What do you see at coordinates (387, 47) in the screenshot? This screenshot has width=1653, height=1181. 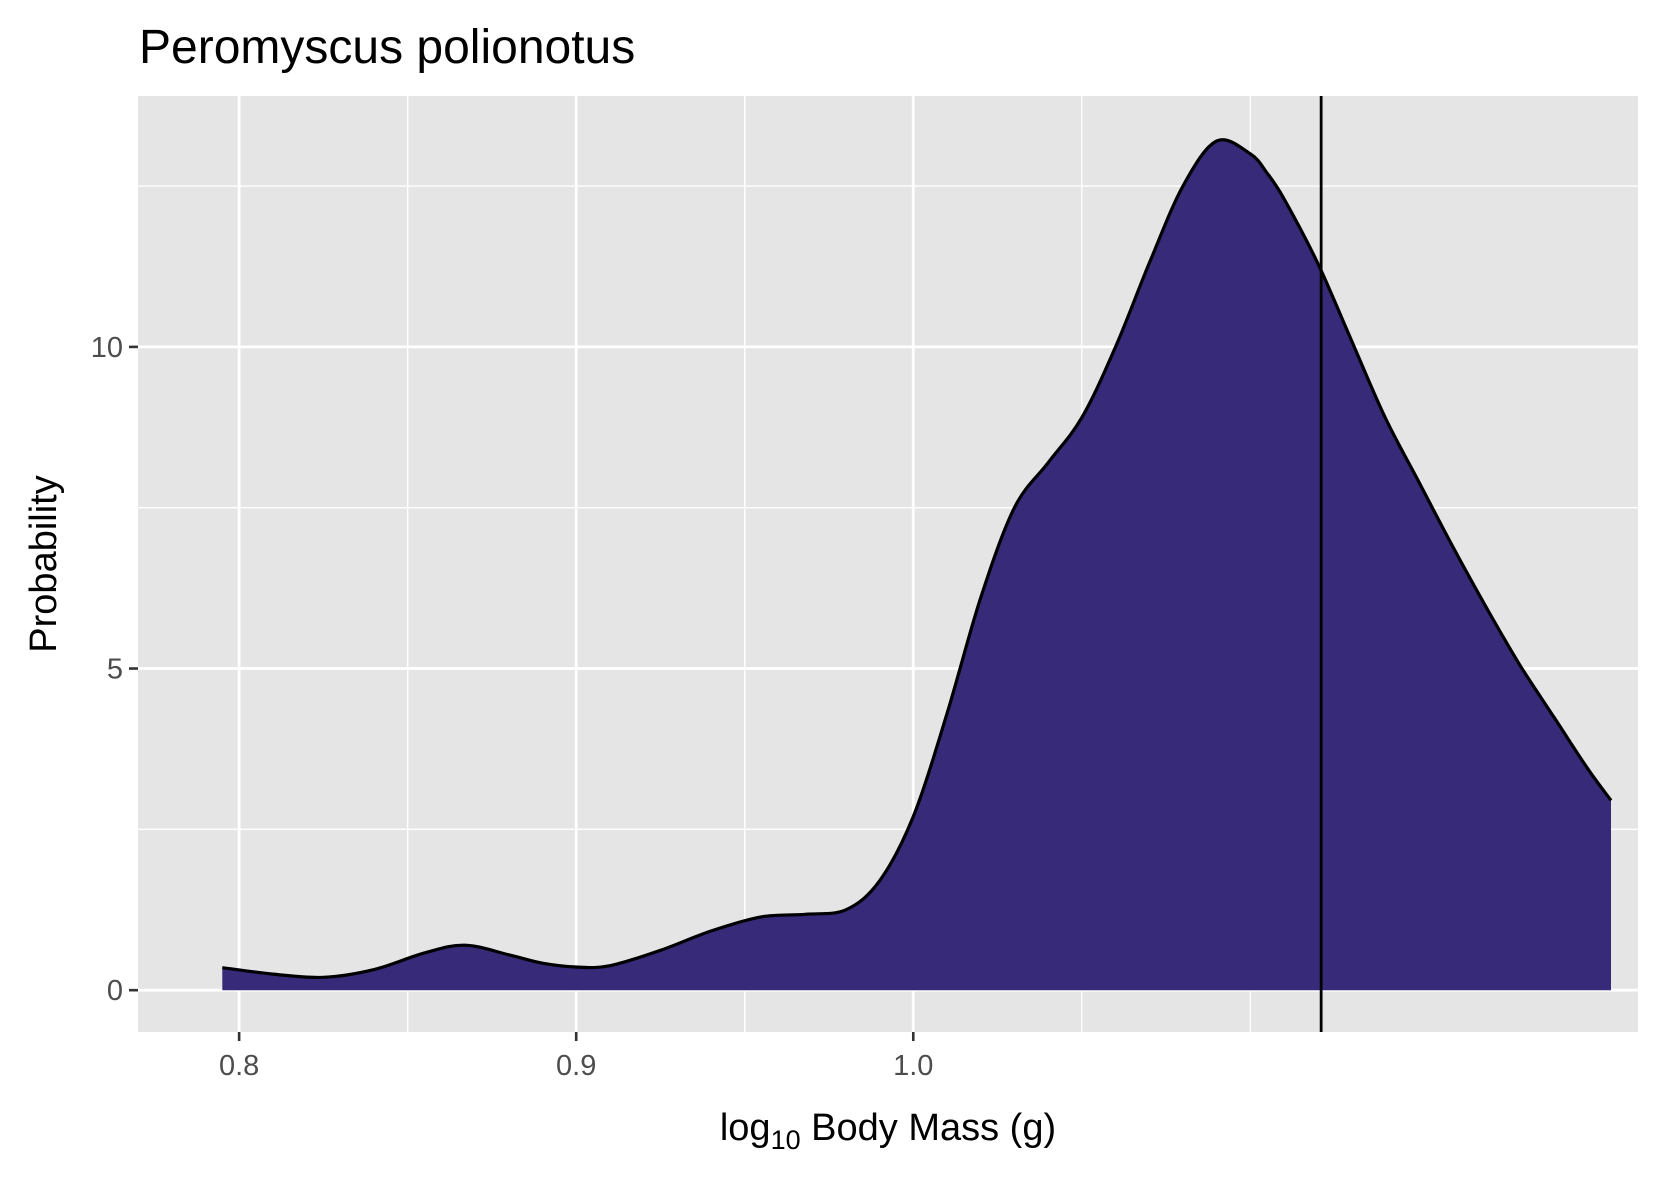 I see `chart-title: Peromyscus polionotus` at bounding box center [387, 47].